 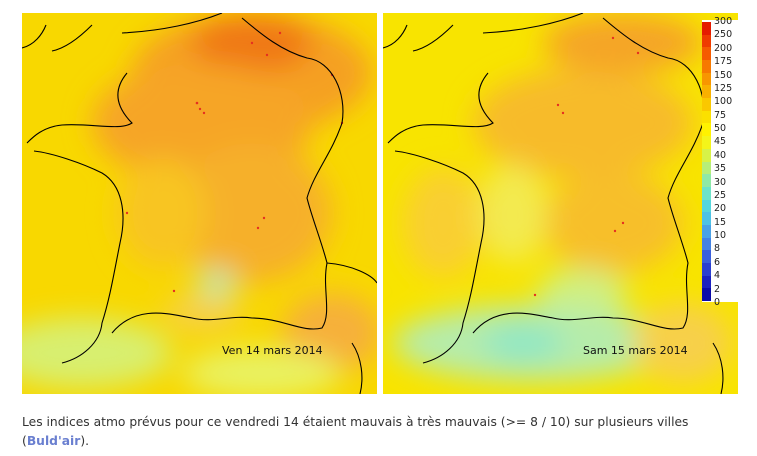 I want to click on legend-tick-label: 15, so click(x=720, y=222).